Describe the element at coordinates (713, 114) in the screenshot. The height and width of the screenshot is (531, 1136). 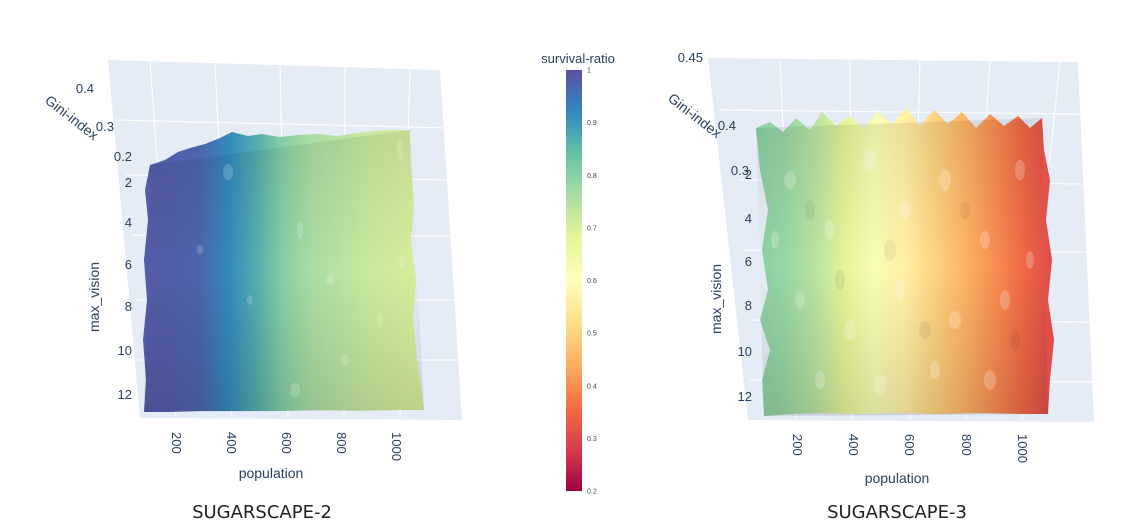
I see `z-tick-labels-2: 0.45 0.4 0.3` at that location.